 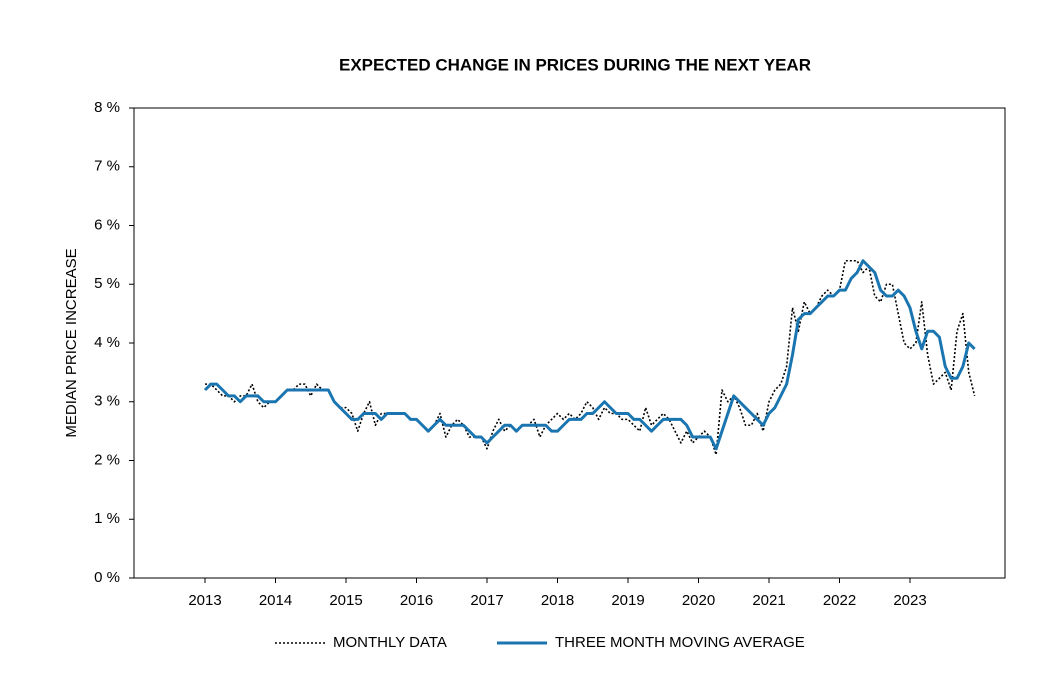 What do you see at coordinates (390, 642) in the screenshot?
I see `legend-label: MONTHLY DATA` at bounding box center [390, 642].